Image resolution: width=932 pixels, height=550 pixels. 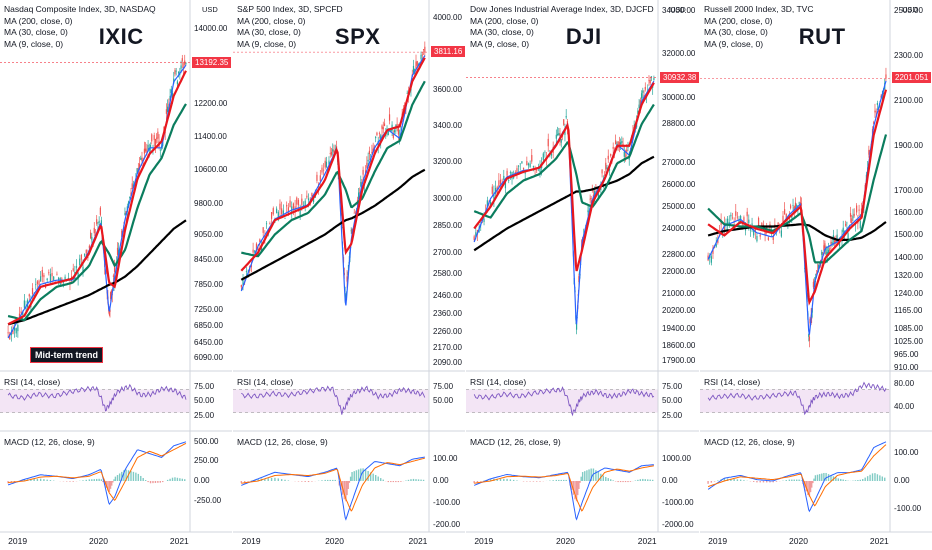 What do you see at coordinates (95, 401) in the screenshot?
I see `rsi-band` at bounding box center [95, 401].